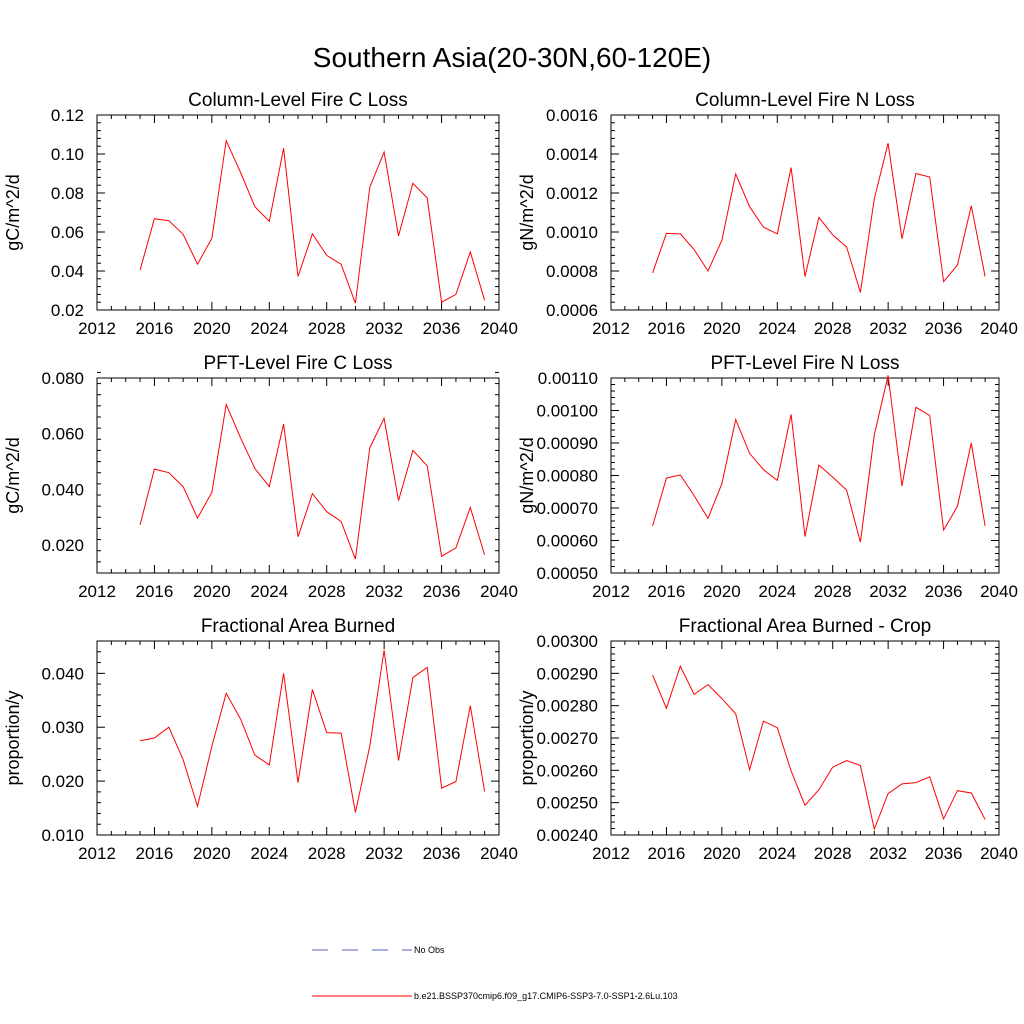 The image size is (1024, 1024). I want to click on y-tick-label: 0.00290, so click(567, 673).